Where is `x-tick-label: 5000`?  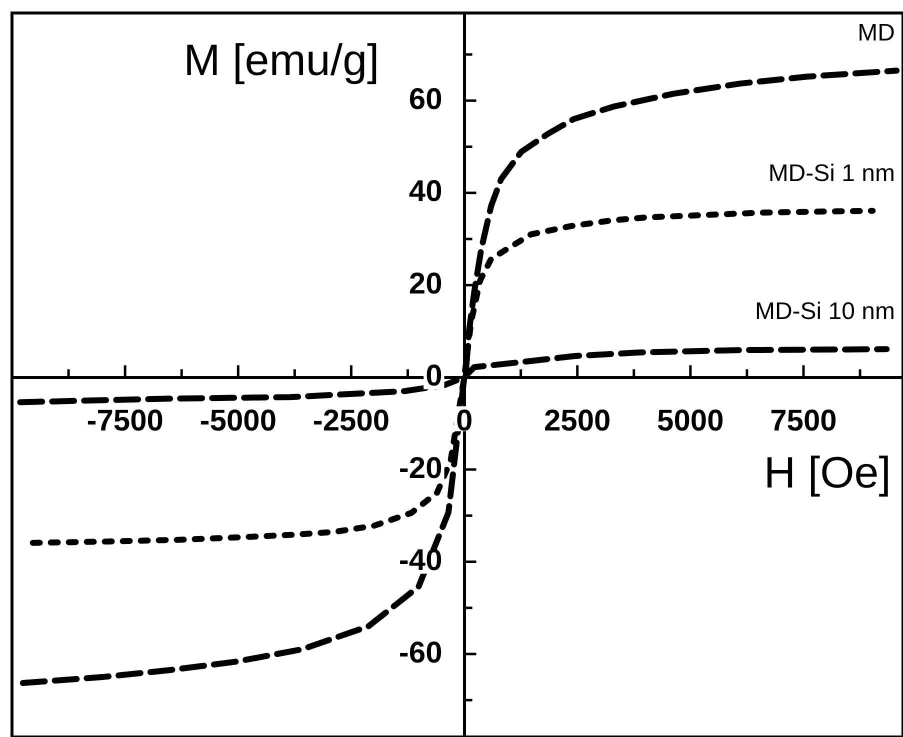 x-tick-label: 5000 is located at coordinates (690, 421).